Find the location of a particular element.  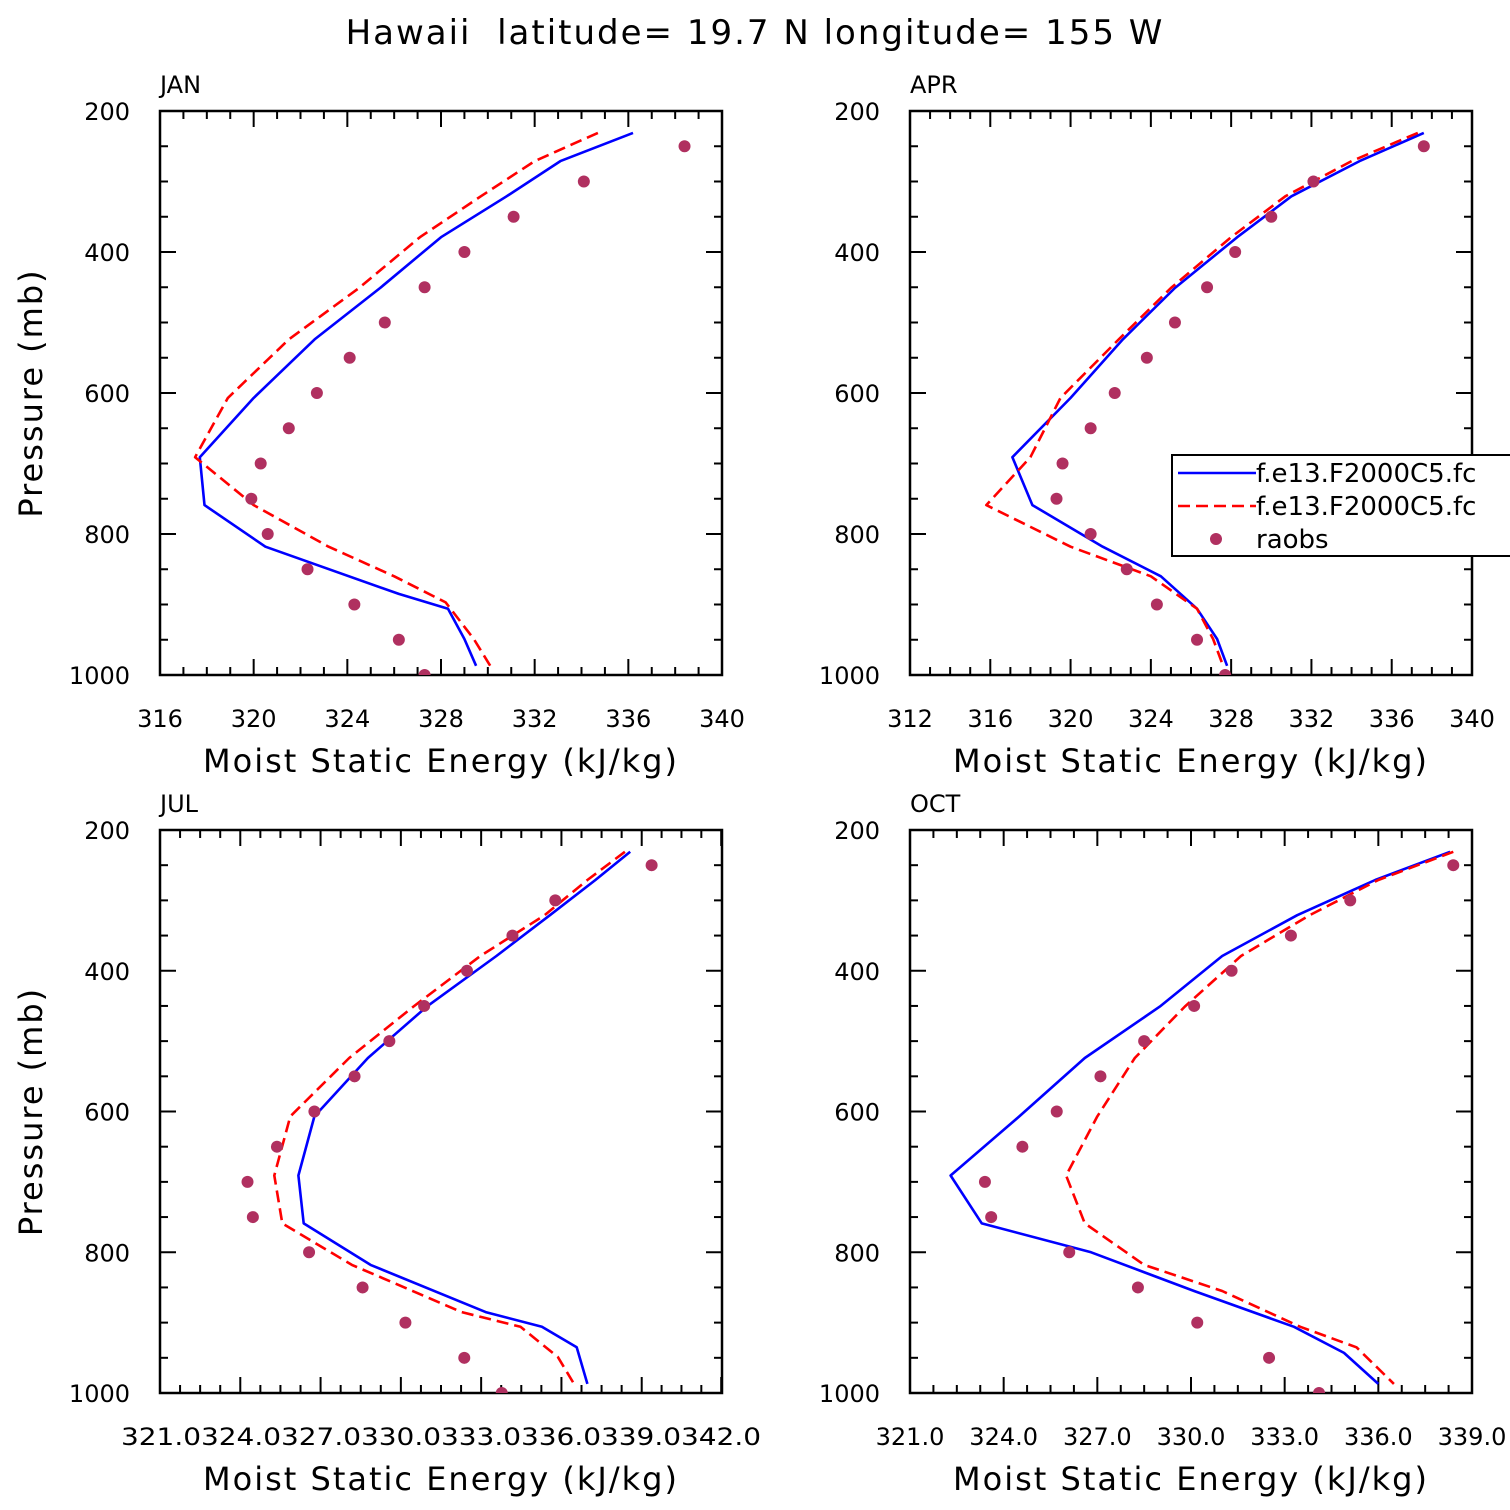

apr-xtick-label: 320 is located at coordinates (1071, 719).